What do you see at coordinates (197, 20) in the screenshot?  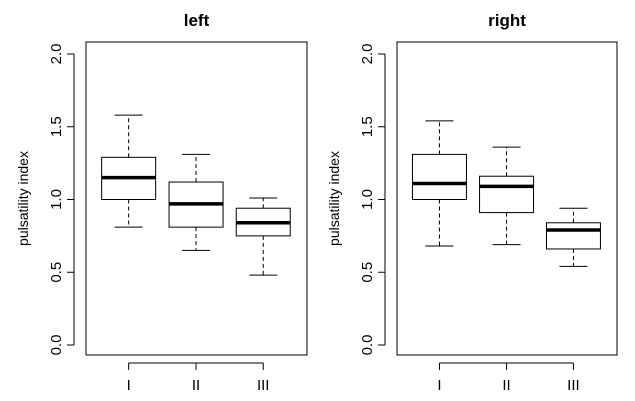 I see `panel-title: left` at bounding box center [197, 20].